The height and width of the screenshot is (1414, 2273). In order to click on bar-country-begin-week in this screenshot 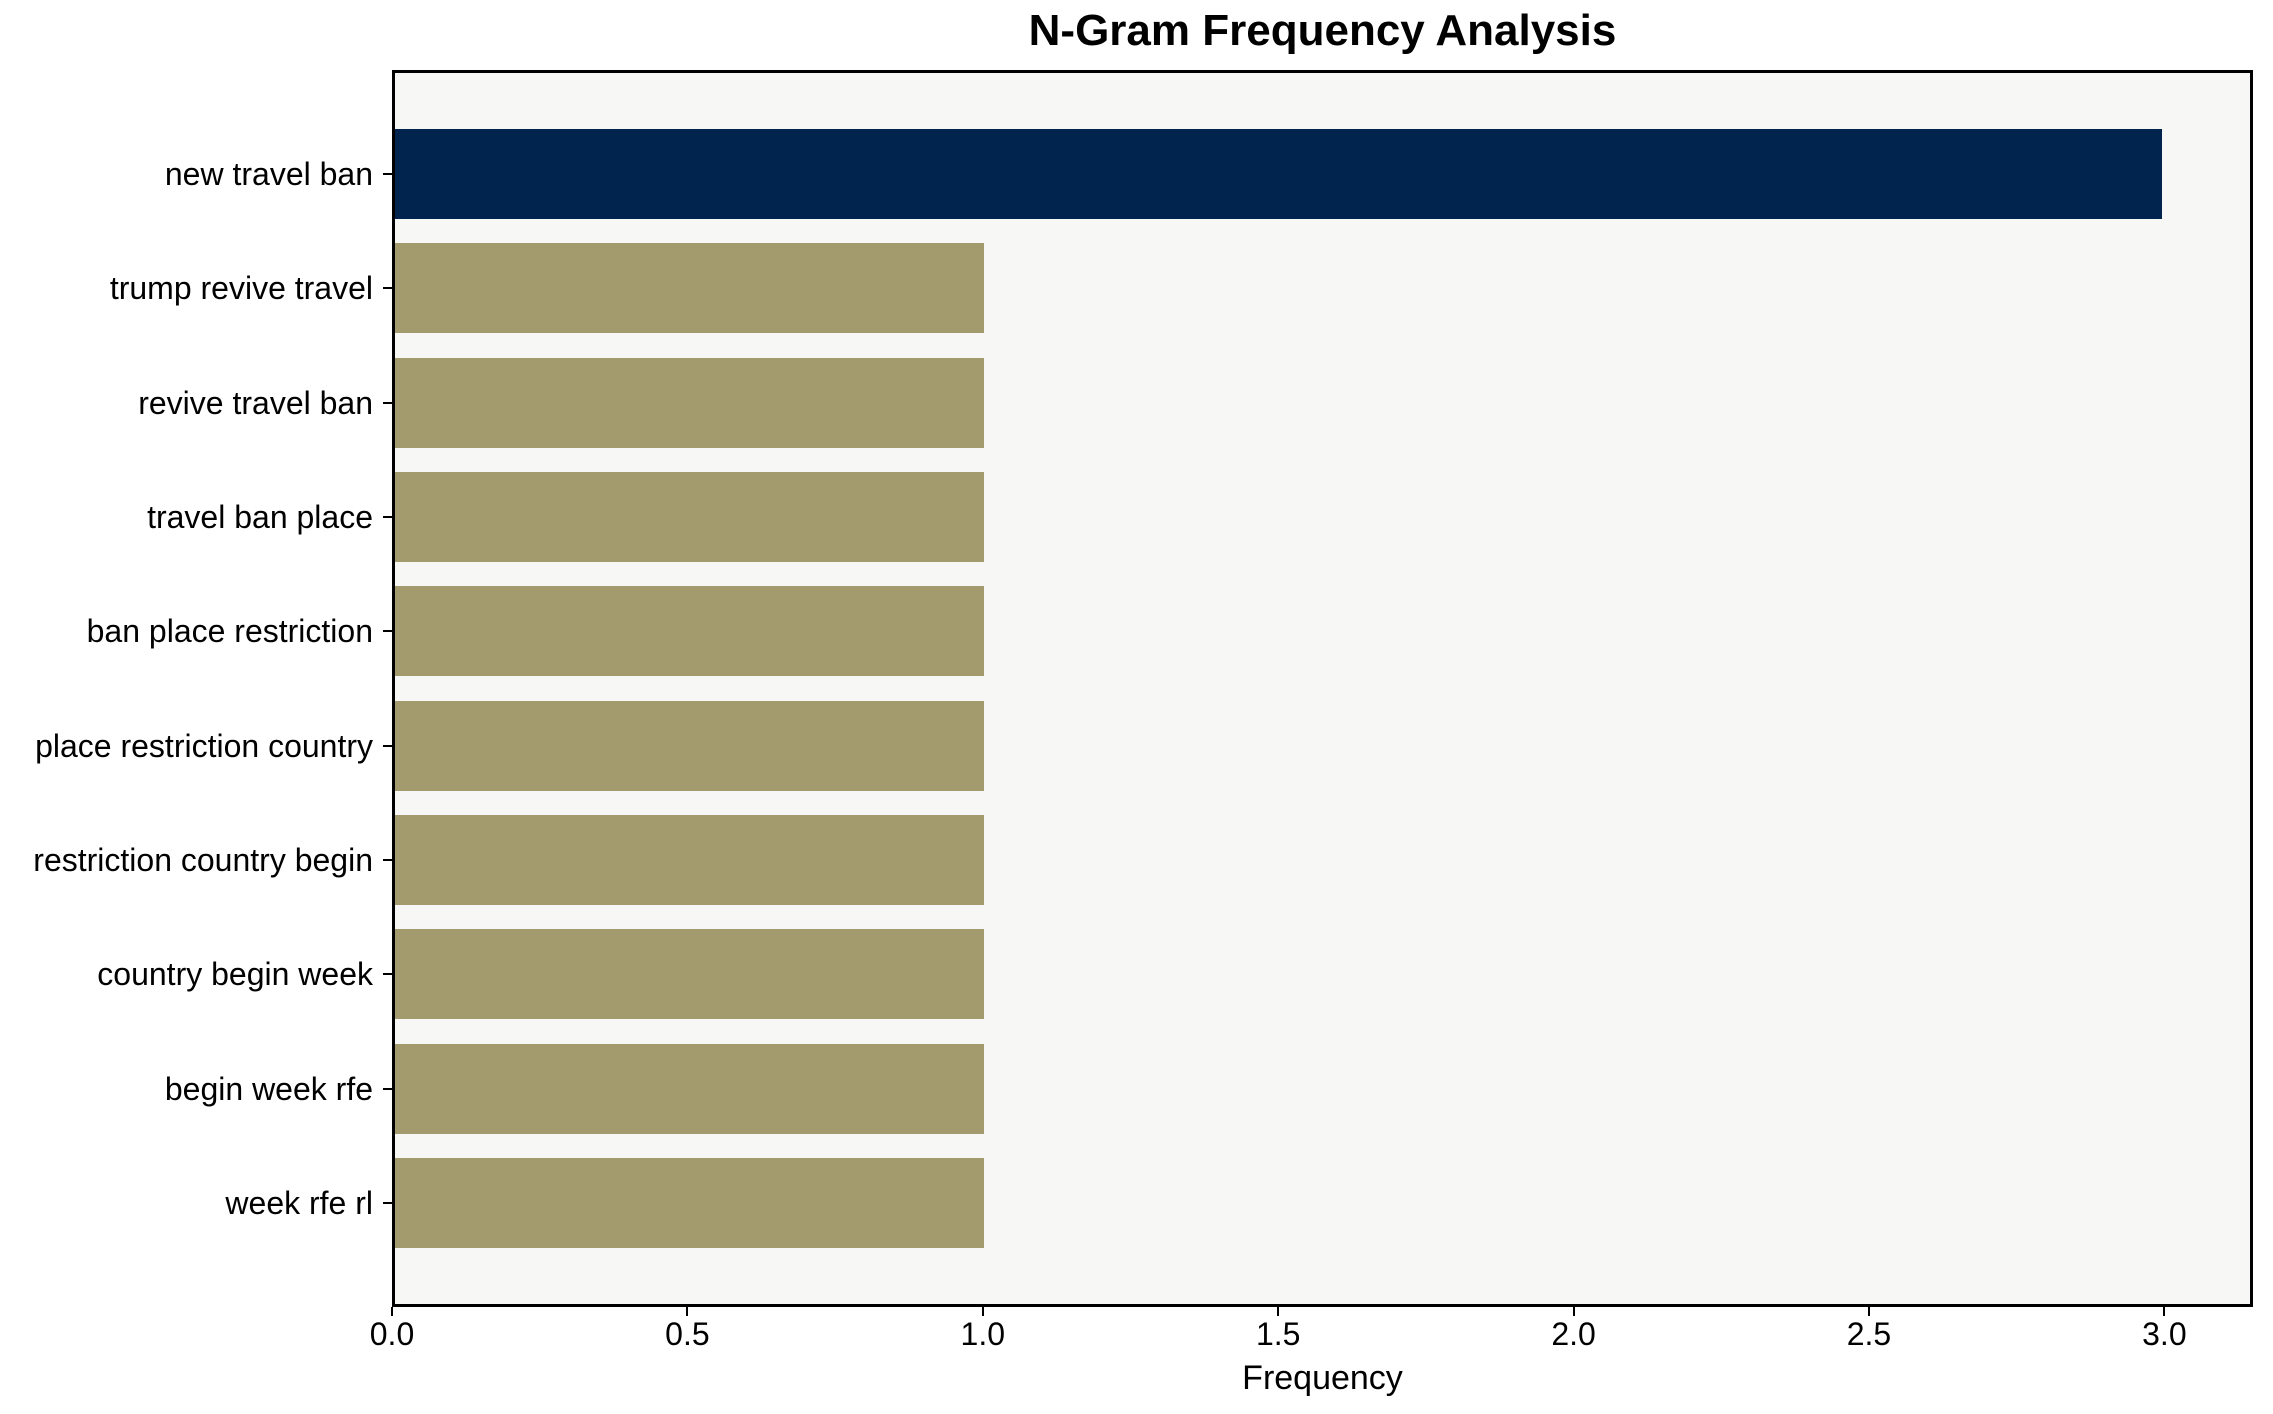, I will do `click(689, 974)`.